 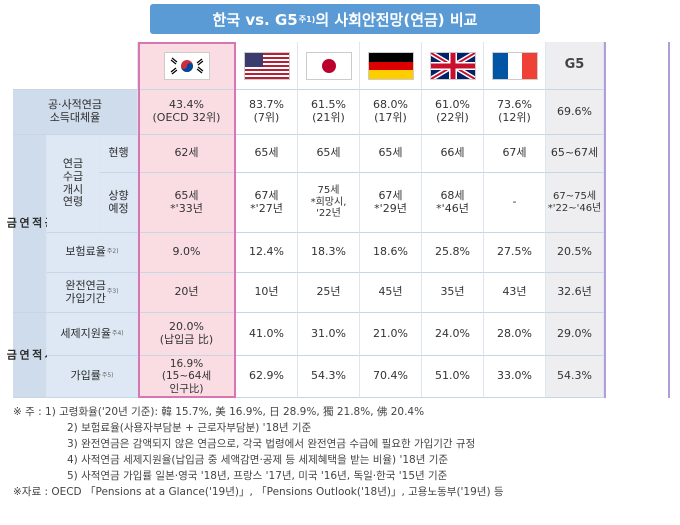 I want to click on insurance-usa: 12.4%, so click(x=267, y=253).